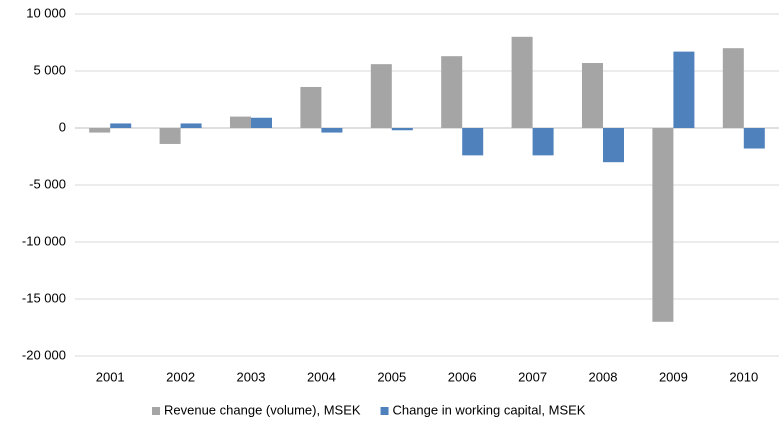  What do you see at coordinates (180, 376) in the screenshot?
I see `x-tick-label: 2002` at bounding box center [180, 376].